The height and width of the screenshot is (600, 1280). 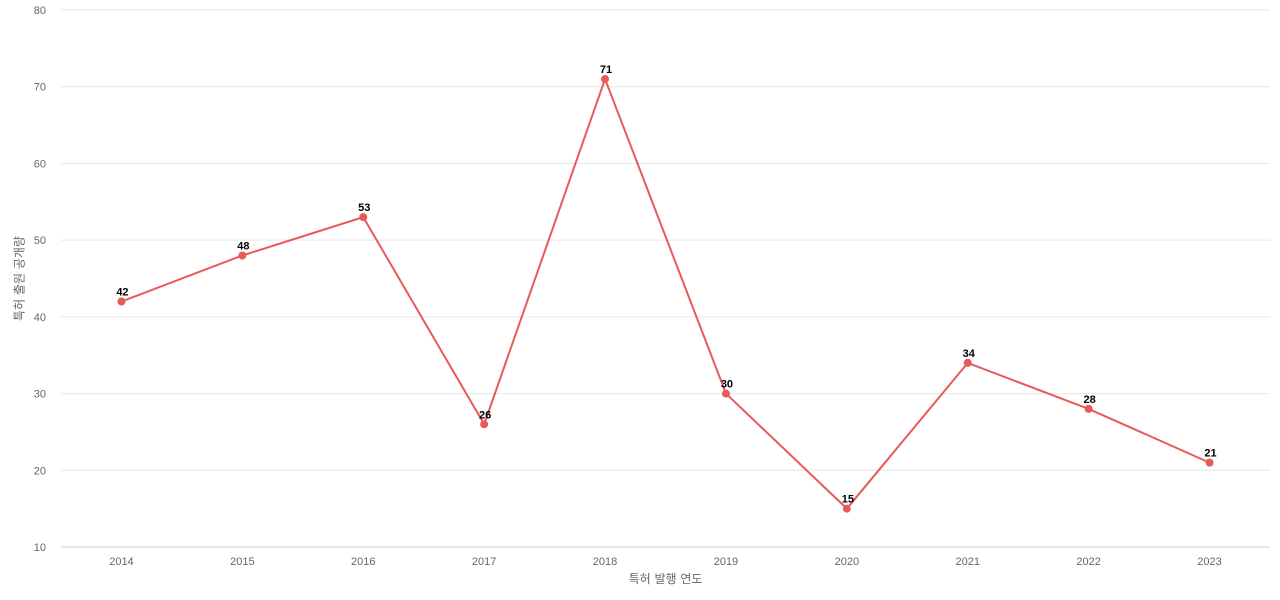 What do you see at coordinates (363, 562) in the screenshot?
I see `x-tick-label: 2016` at bounding box center [363, 562].